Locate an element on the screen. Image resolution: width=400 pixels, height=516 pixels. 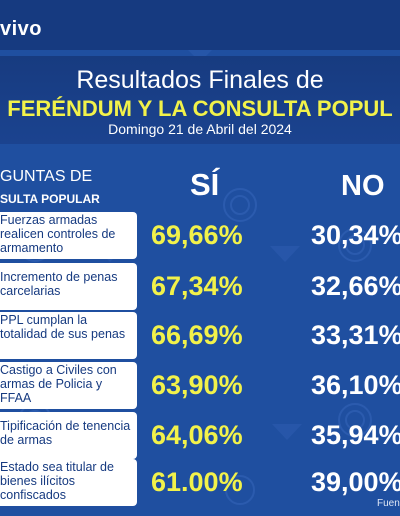
yes-percentage: 64,06% is located at coordinates (197, 435).